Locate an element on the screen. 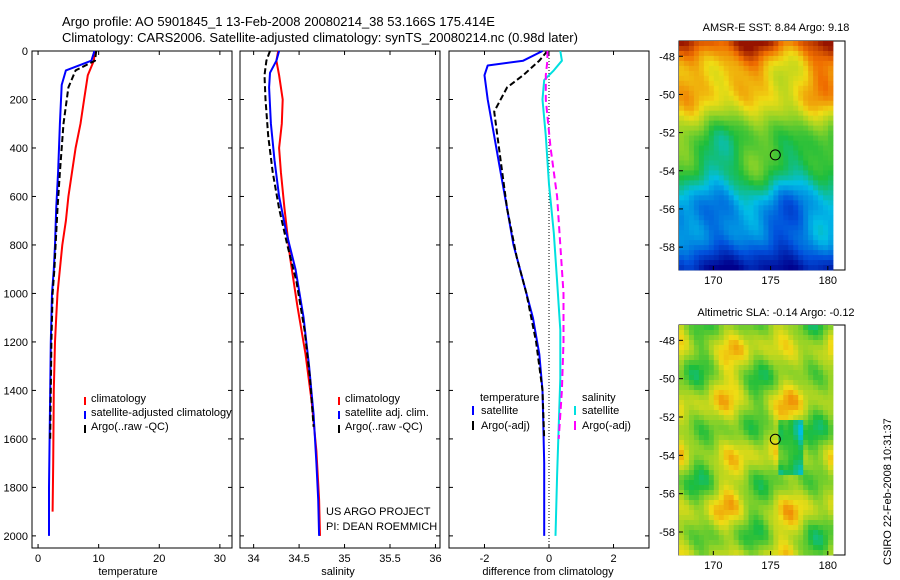  x-tick-label: 0 is located at coordinates (549, 559).